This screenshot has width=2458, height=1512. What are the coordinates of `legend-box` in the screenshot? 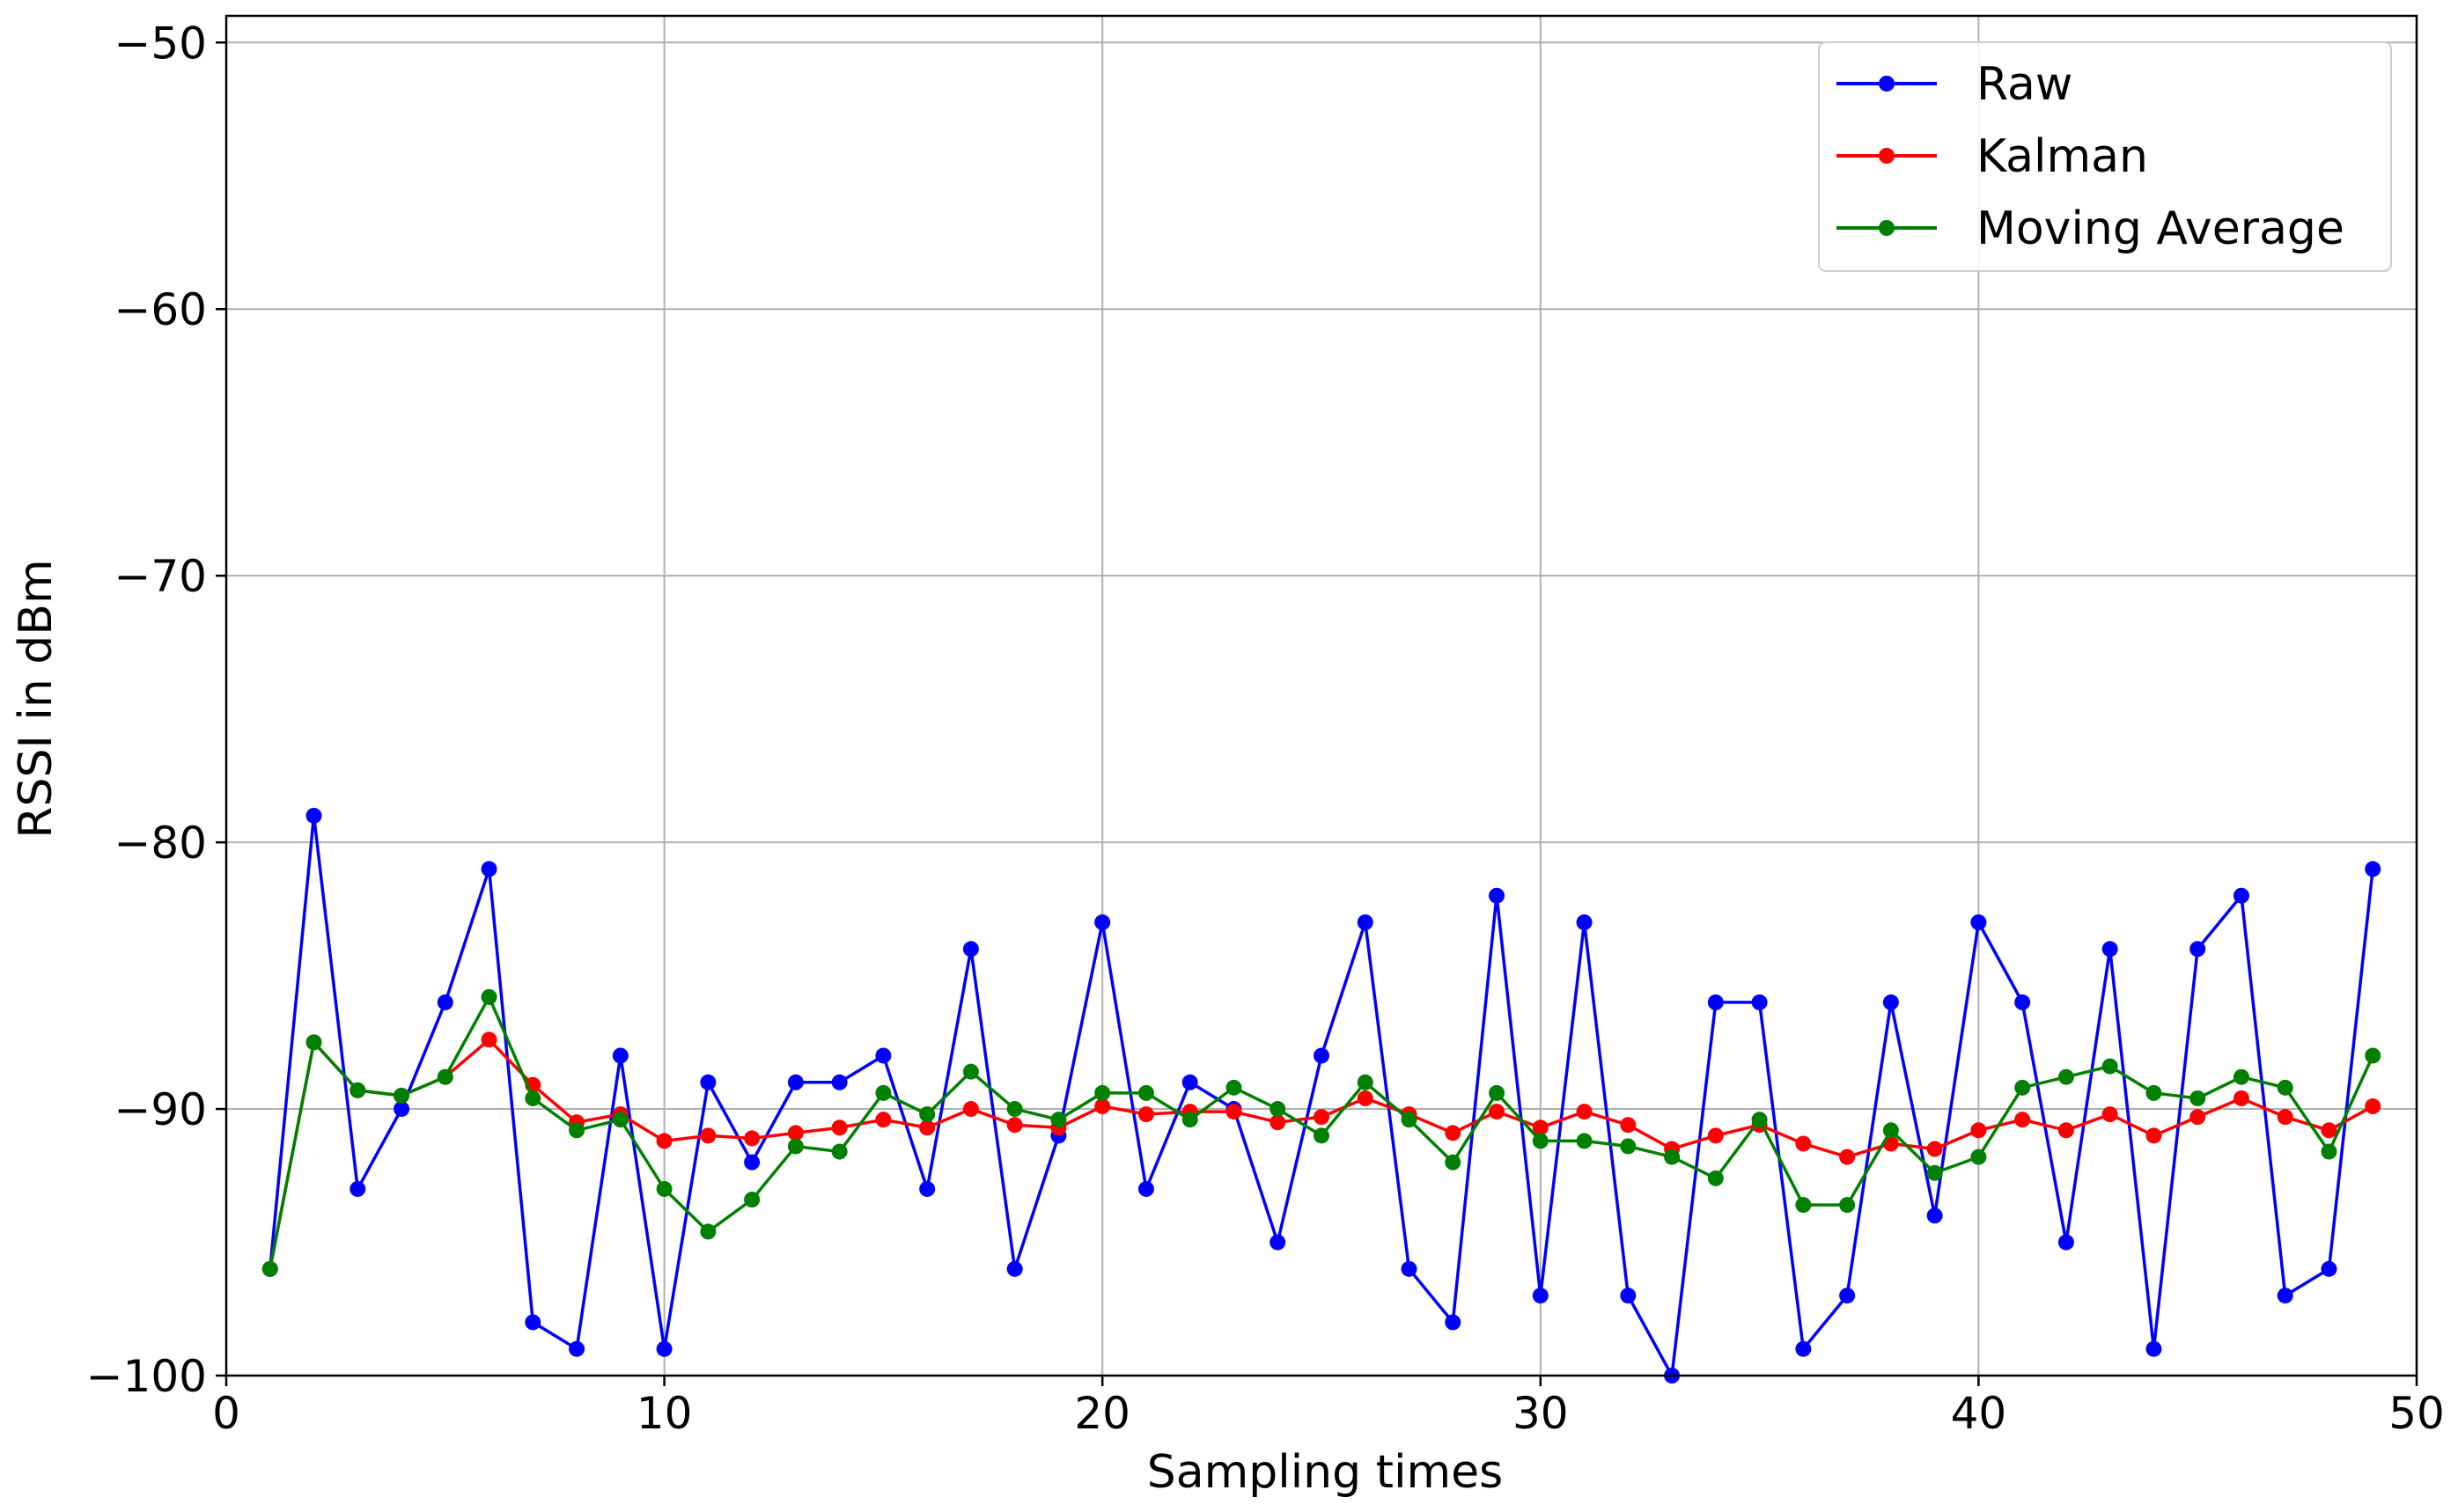 It's located at (2105, 156).